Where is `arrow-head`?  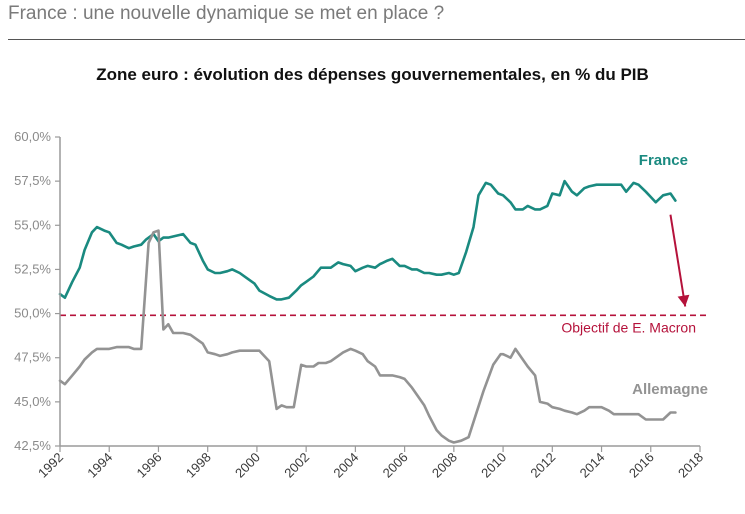 arrow-head is located at coordinates (683, 300).